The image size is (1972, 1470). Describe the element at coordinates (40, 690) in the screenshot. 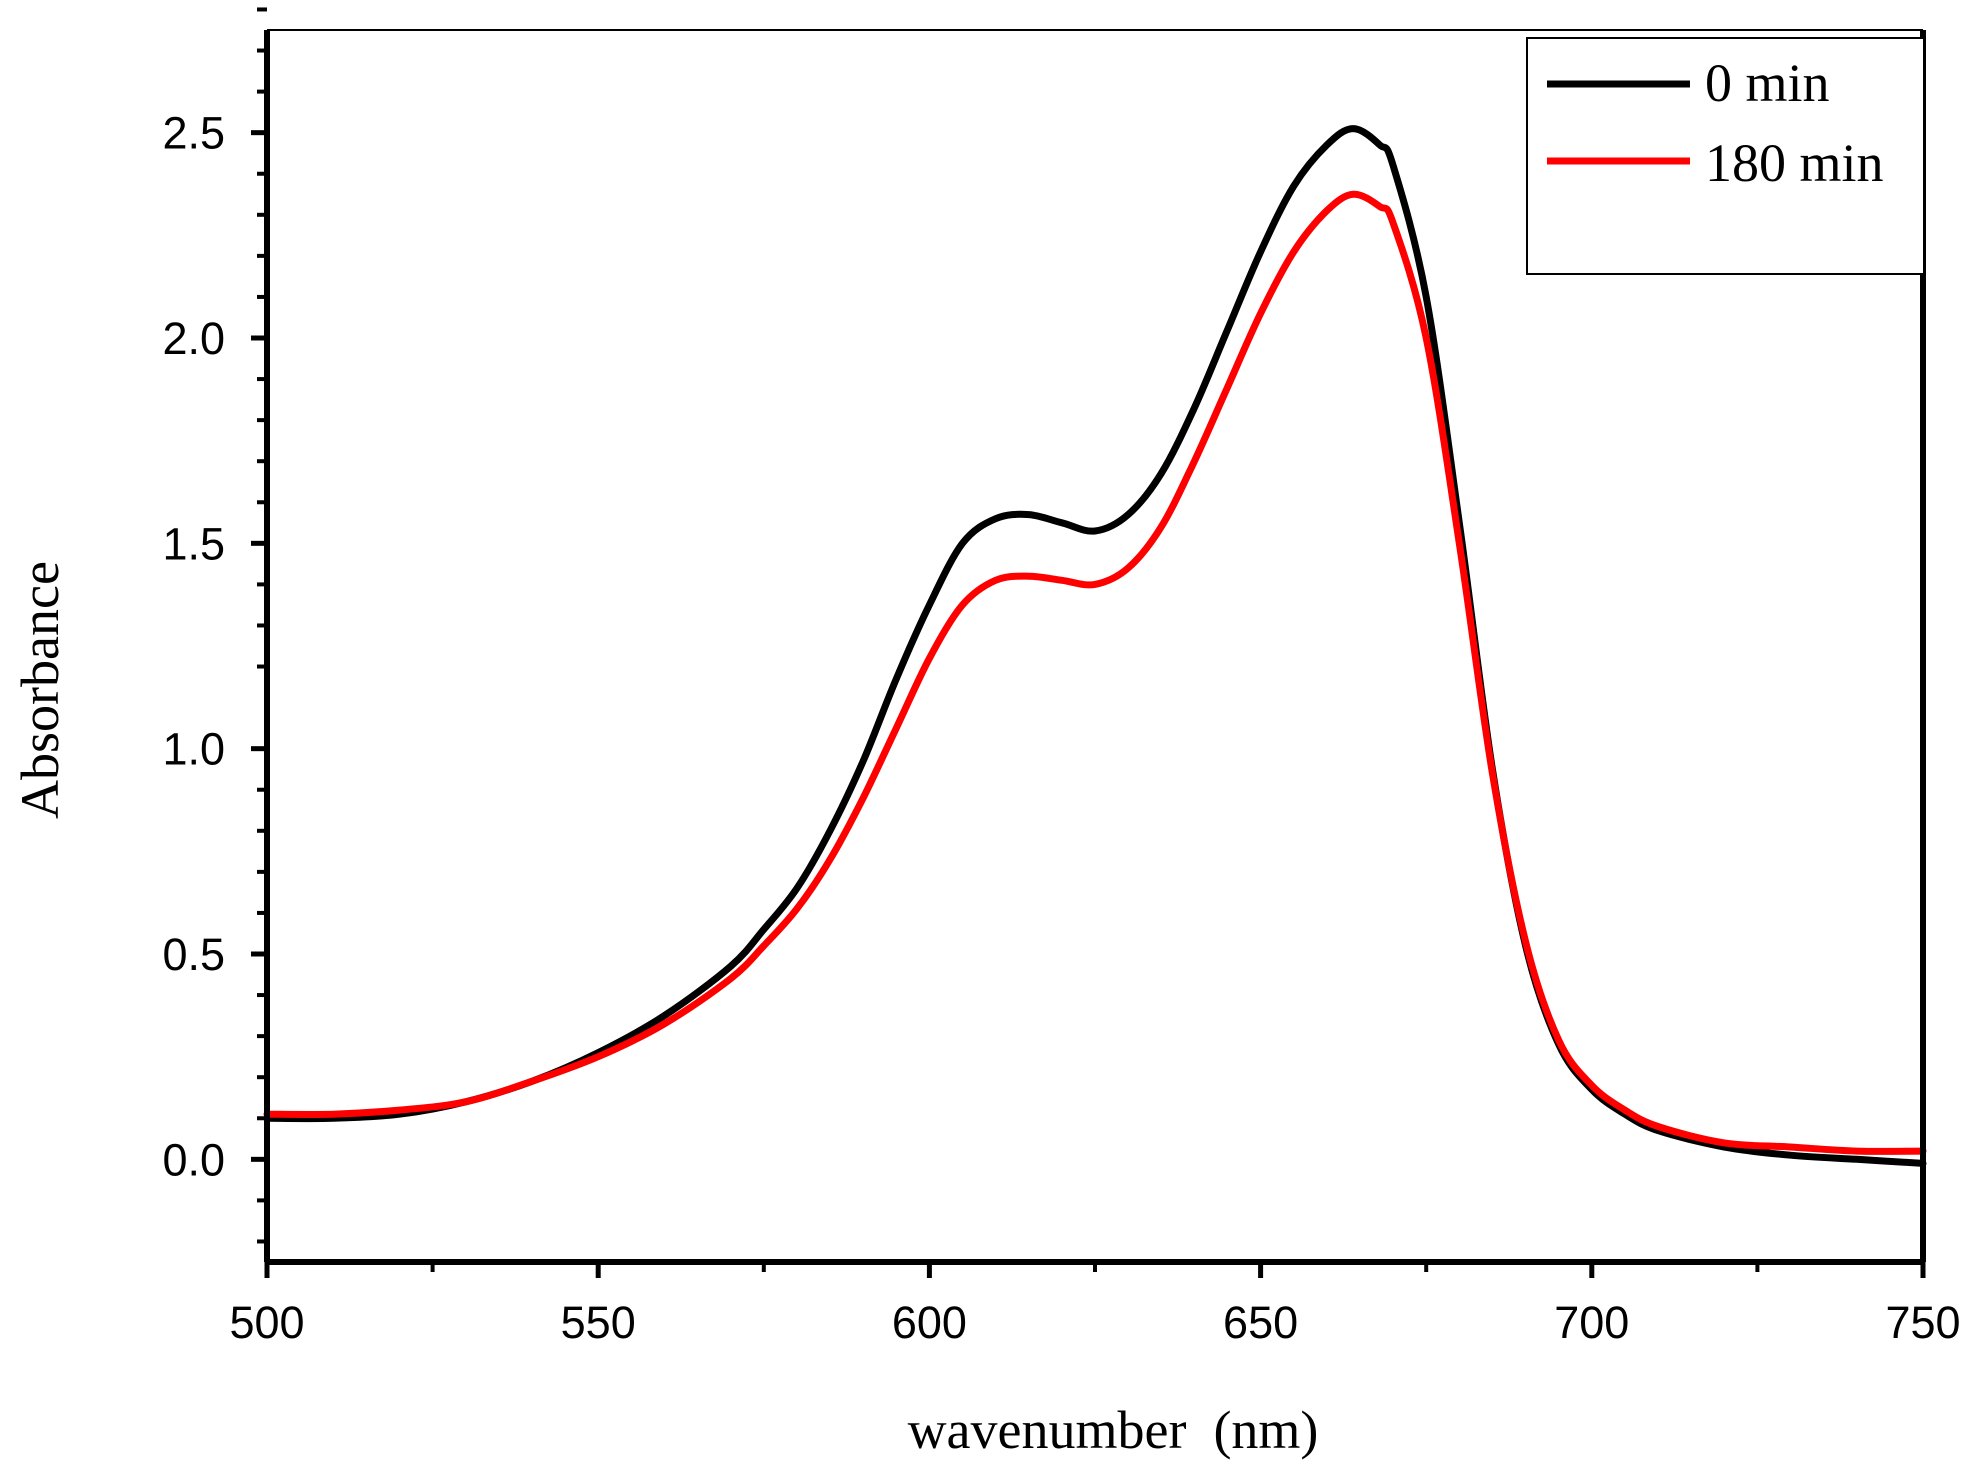

I see `y-axis-title: Absorbance` at that location.